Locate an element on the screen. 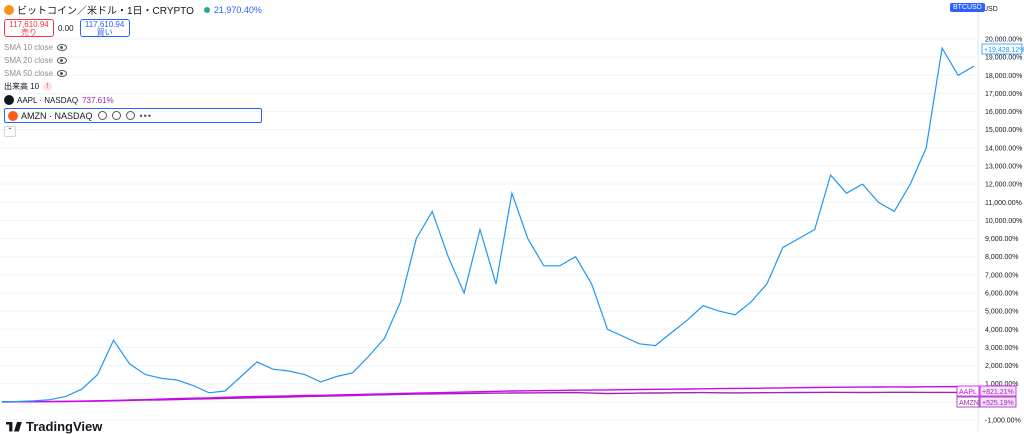 The width and height of the screenshot is (1024, 434). y-tick-label: 19,000.00% is located at coordinates (1003, 58).